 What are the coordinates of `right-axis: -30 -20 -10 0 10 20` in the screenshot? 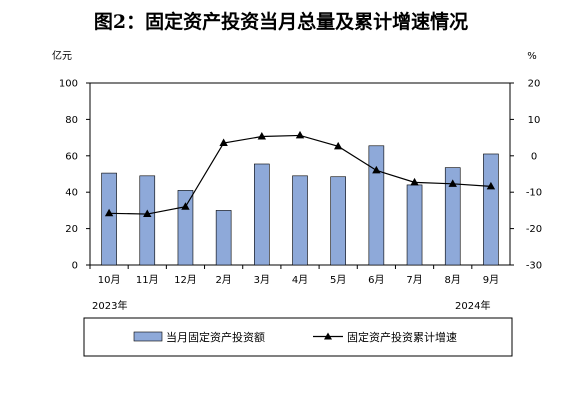 It's located at (526, 175).